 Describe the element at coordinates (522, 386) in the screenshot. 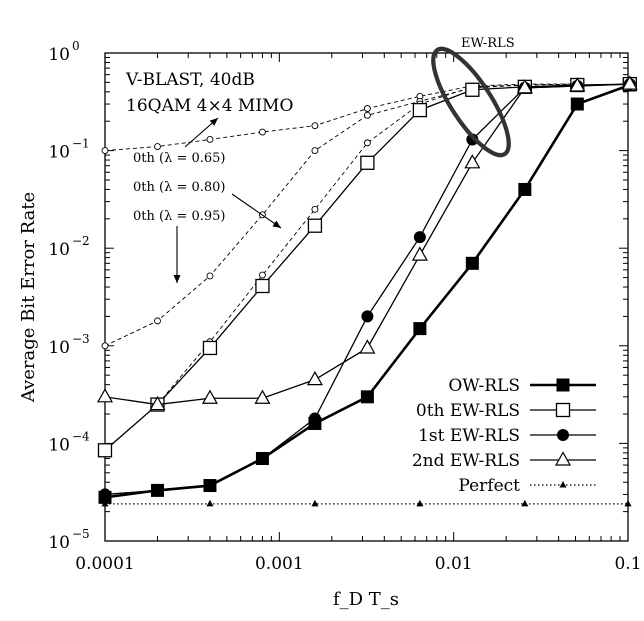

I see `legend-entry: OW-RLS` at that location.